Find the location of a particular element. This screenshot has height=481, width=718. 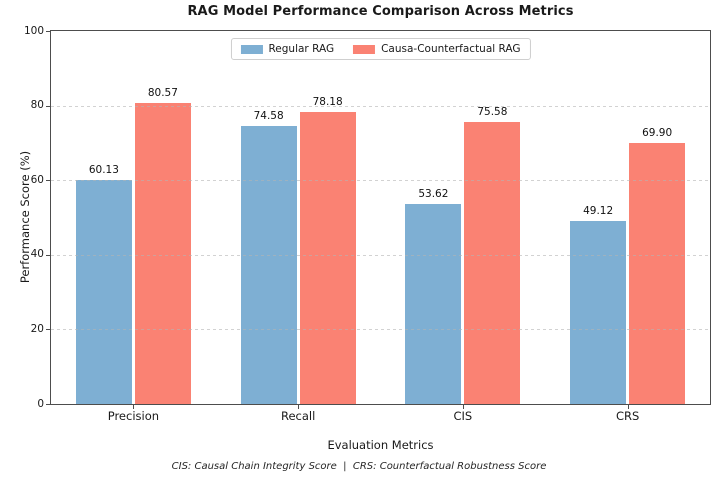

bar-regular-rag-precision is located at coordinates (103, 291).